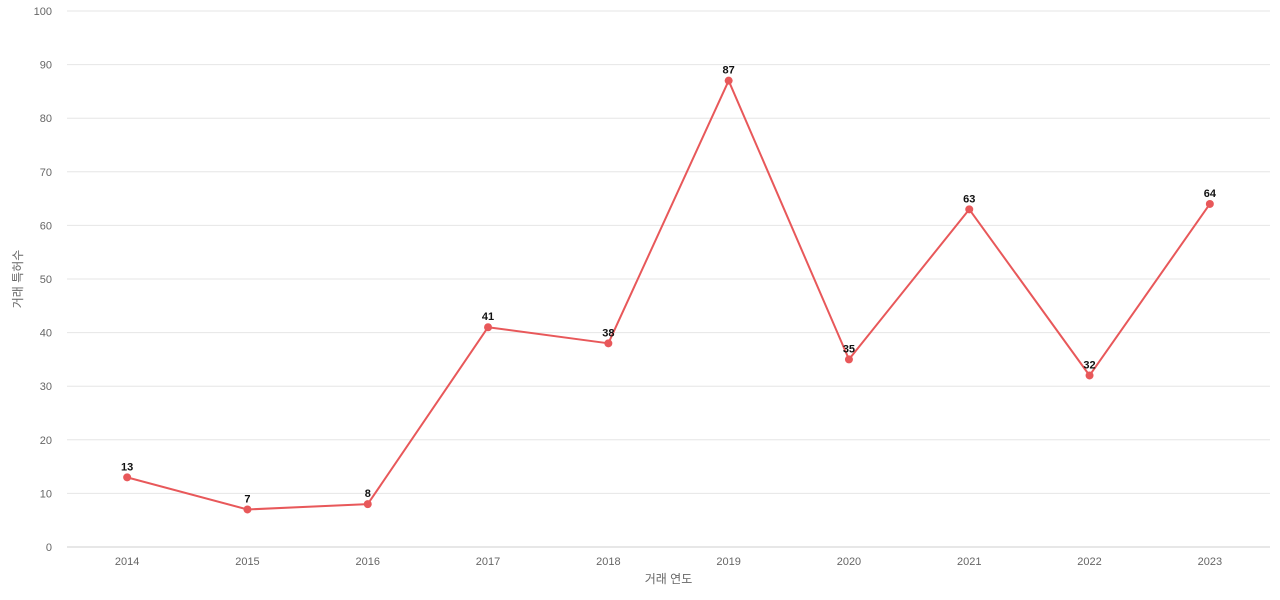 The height and width of the screenshot is (600, 1280). Describe the element at coordinates (729, 71) in the screenshot. I see `data-label: 87` at that location.